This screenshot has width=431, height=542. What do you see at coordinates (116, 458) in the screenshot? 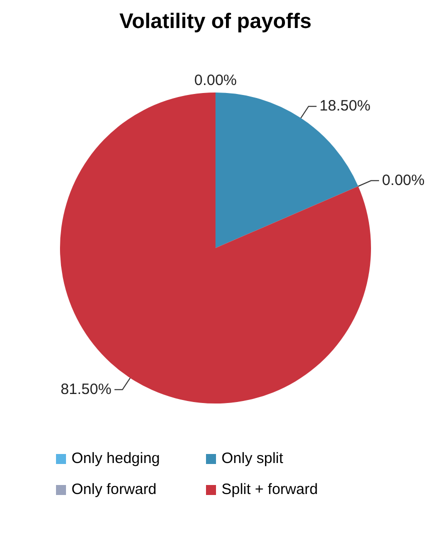
I see `legend-label: Only hedging` at bounding box center [116, 458].